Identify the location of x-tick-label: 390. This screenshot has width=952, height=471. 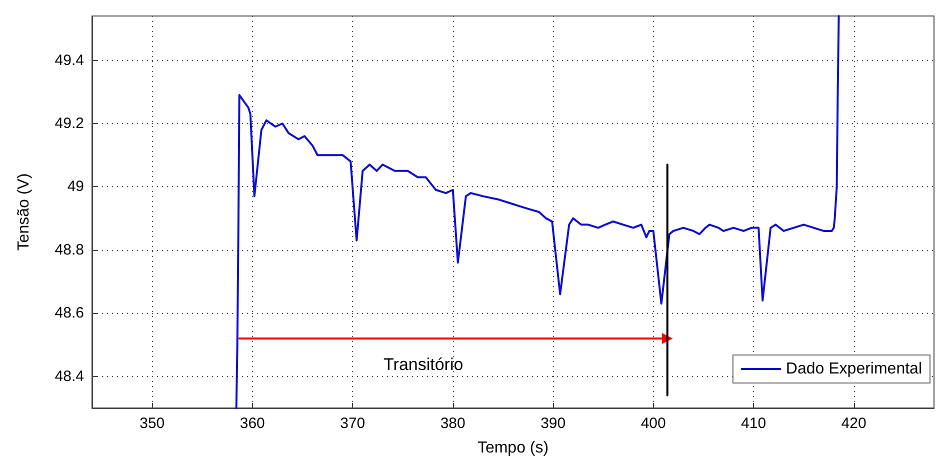
(553, 423).